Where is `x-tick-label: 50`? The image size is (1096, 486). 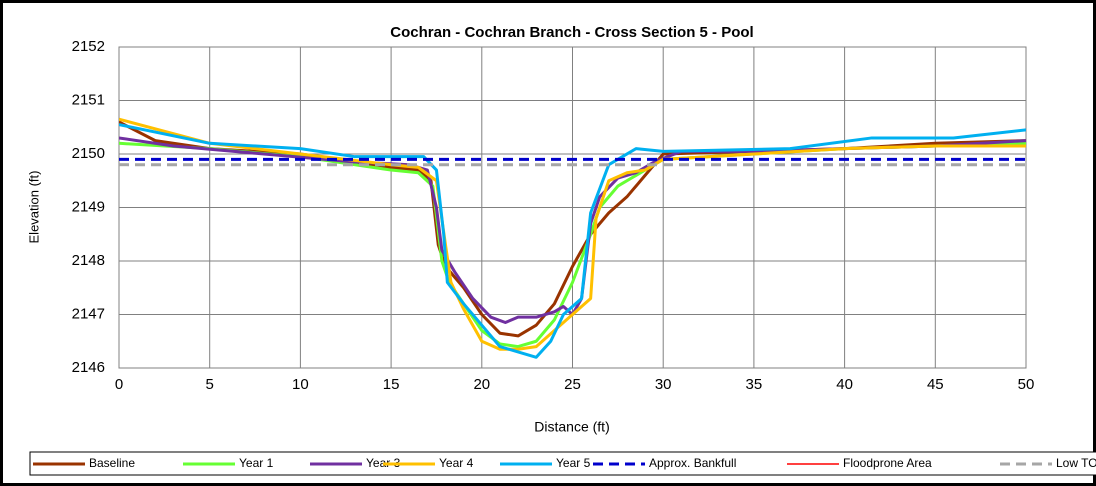
x-tick-label: 50 is located at coordinates (1026, 384).